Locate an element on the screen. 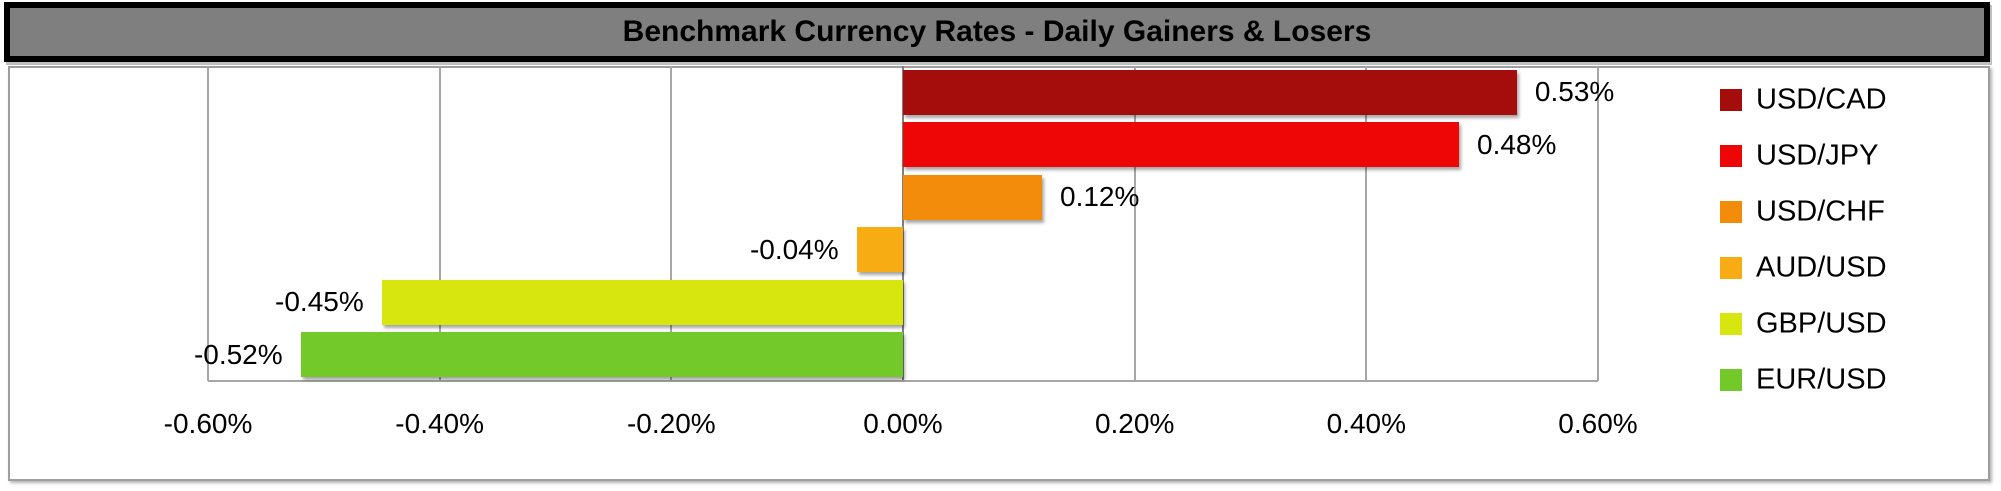 This screenshot has width=2001, height=491. x-axis-line is located at coordinates (903, 381).